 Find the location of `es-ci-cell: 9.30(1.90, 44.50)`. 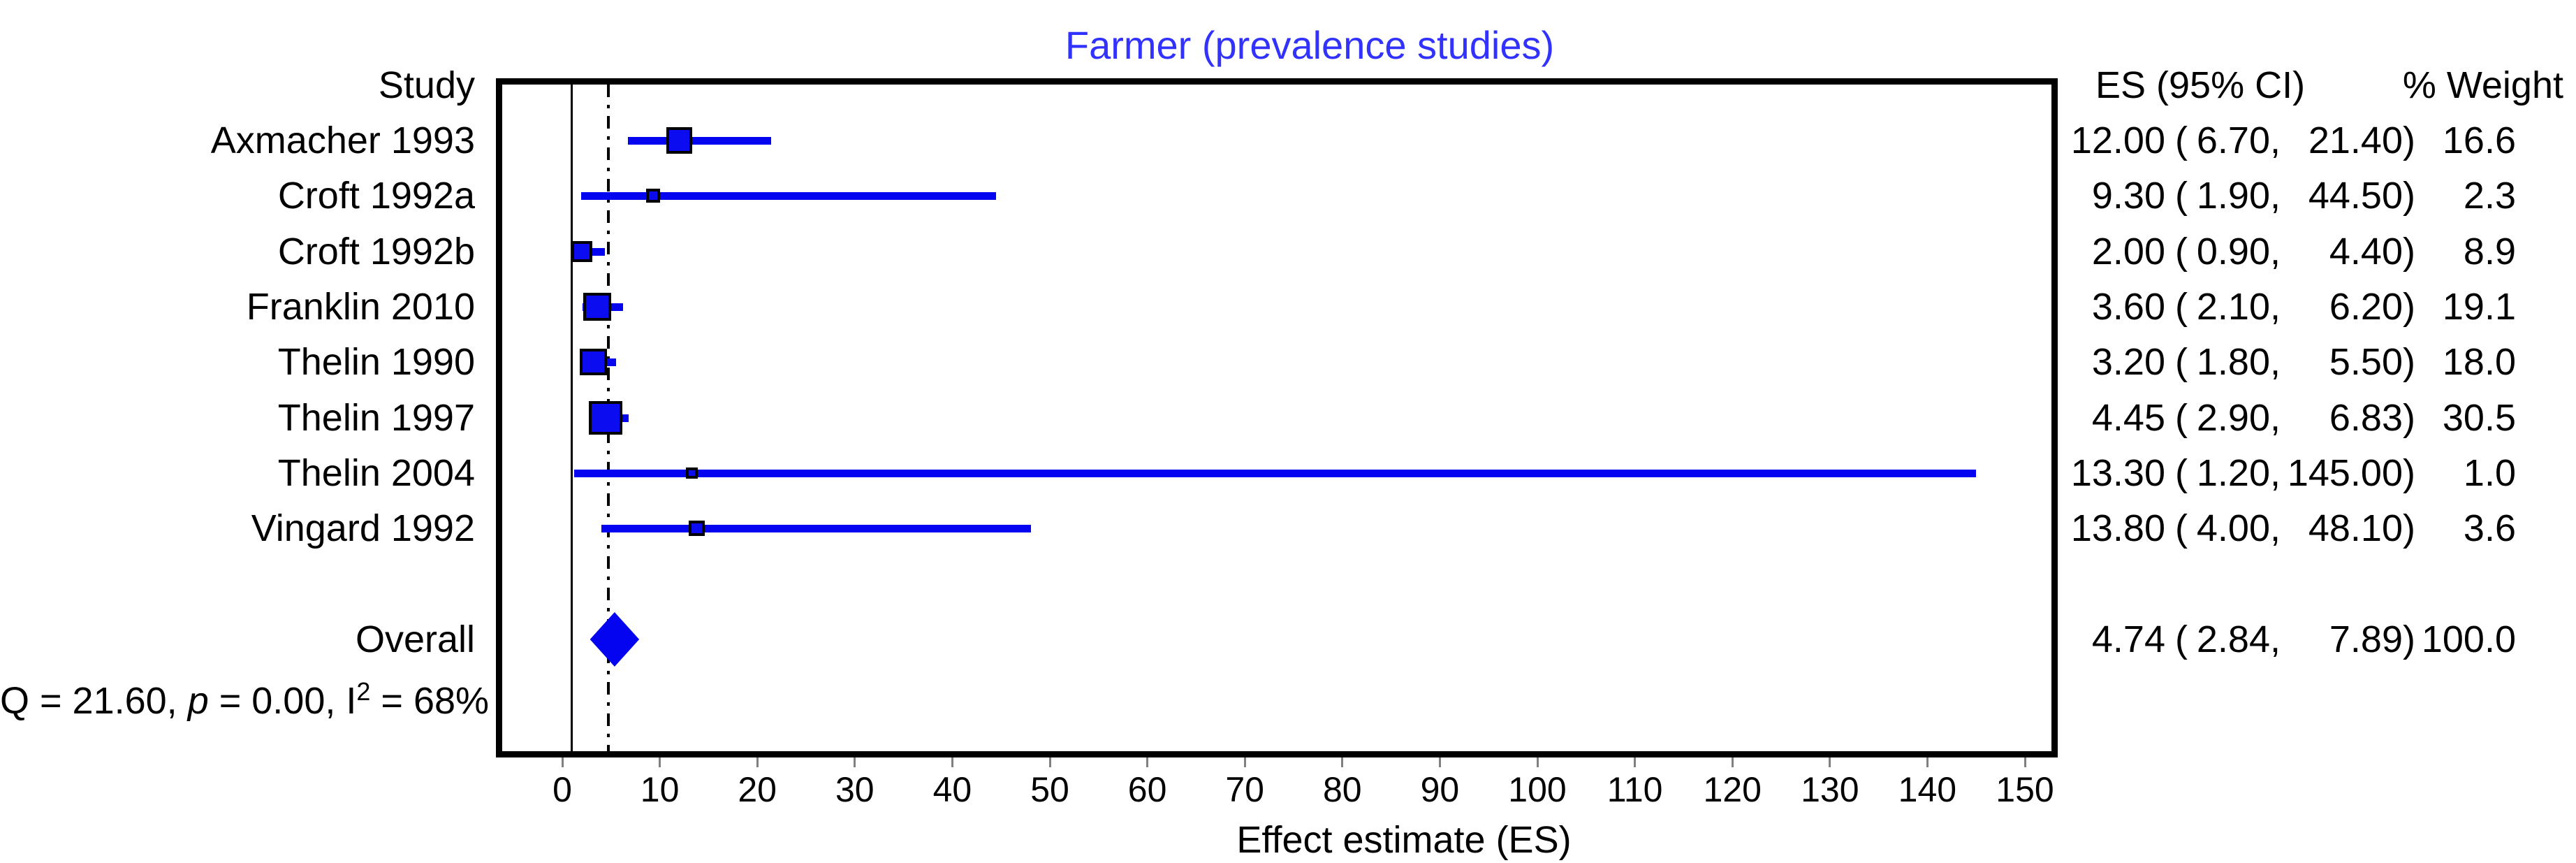

es-ci-cell: 9.30(1.90, 44.50) is located at coordinates (2238, 195).